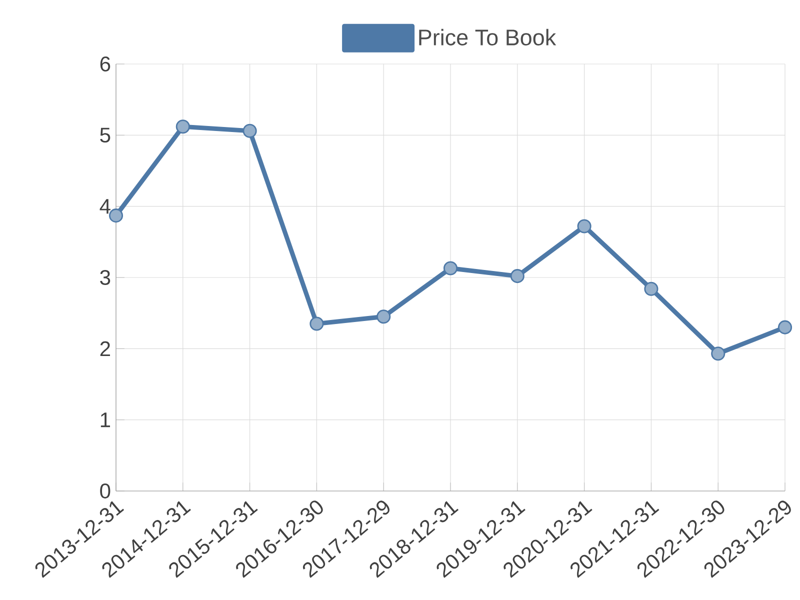 Image resolution: width=800 pixels, height=600 pixels. What do you see at coordinates (105, 206) in the screenshot?
I see `y-tick-label: 4` at bounding box center [105, 206].